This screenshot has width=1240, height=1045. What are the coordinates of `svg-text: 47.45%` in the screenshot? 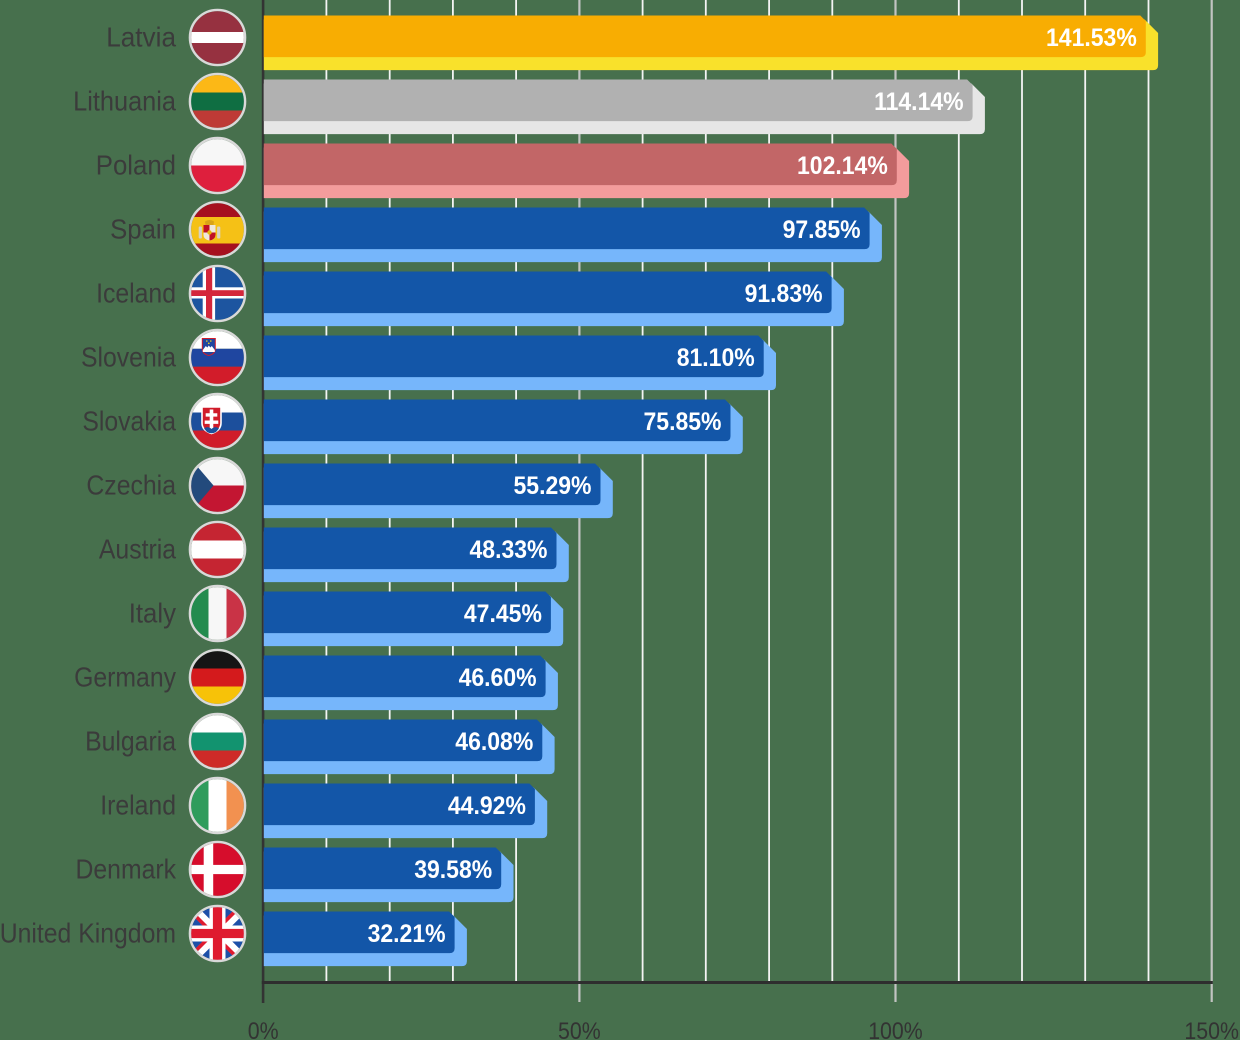 It's located at (503, 614).